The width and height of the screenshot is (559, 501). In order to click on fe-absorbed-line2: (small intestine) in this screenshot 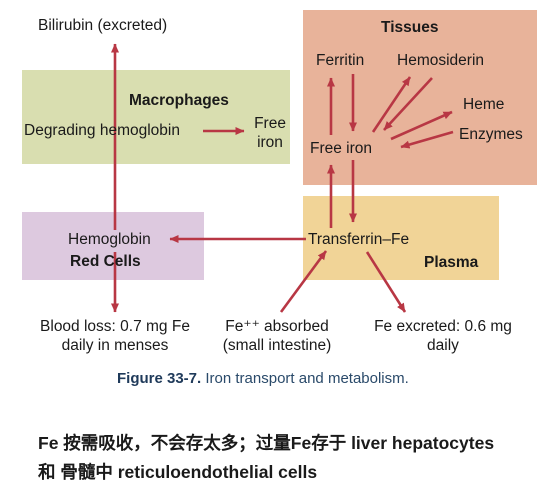, I will do `click(277, 345)`.